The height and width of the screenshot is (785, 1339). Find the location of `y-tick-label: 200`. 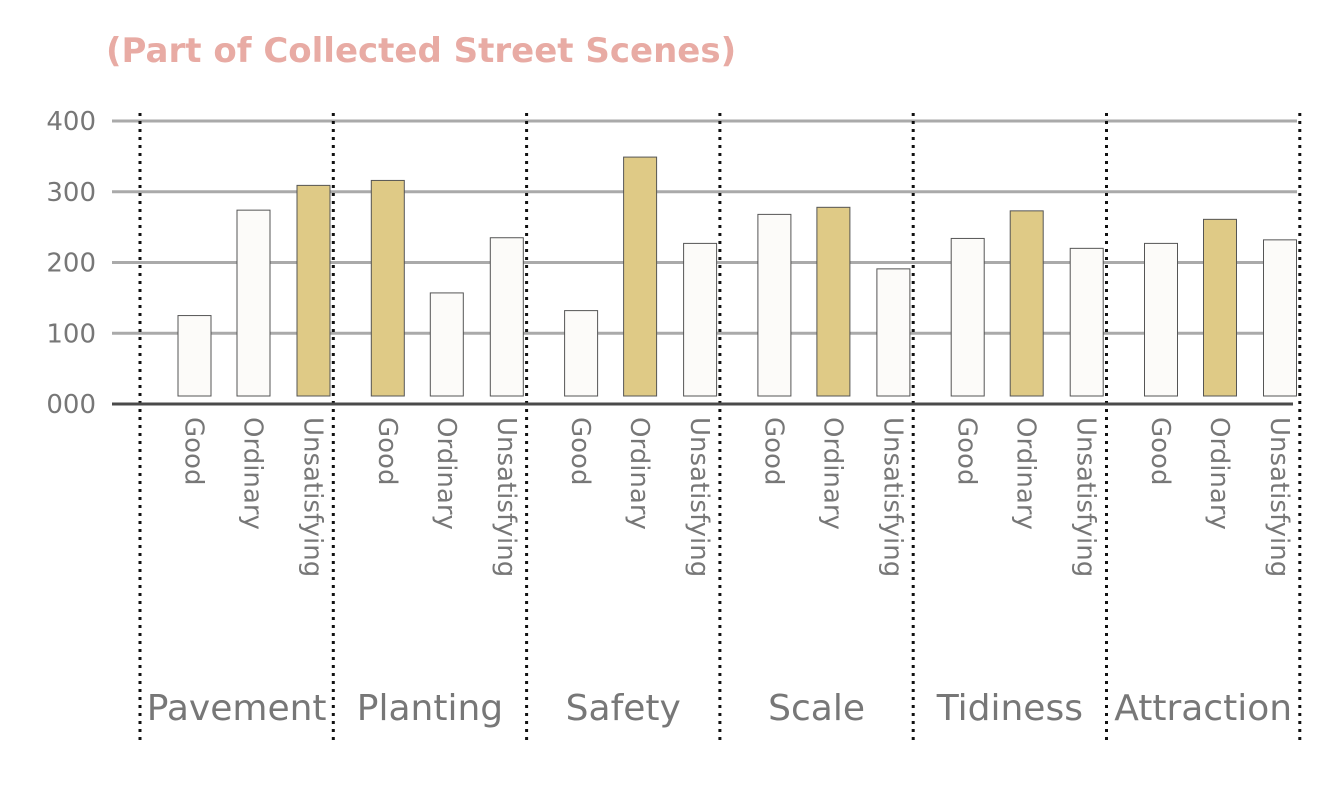

y-tick-label: 200 is located at coordinates (71, 264).